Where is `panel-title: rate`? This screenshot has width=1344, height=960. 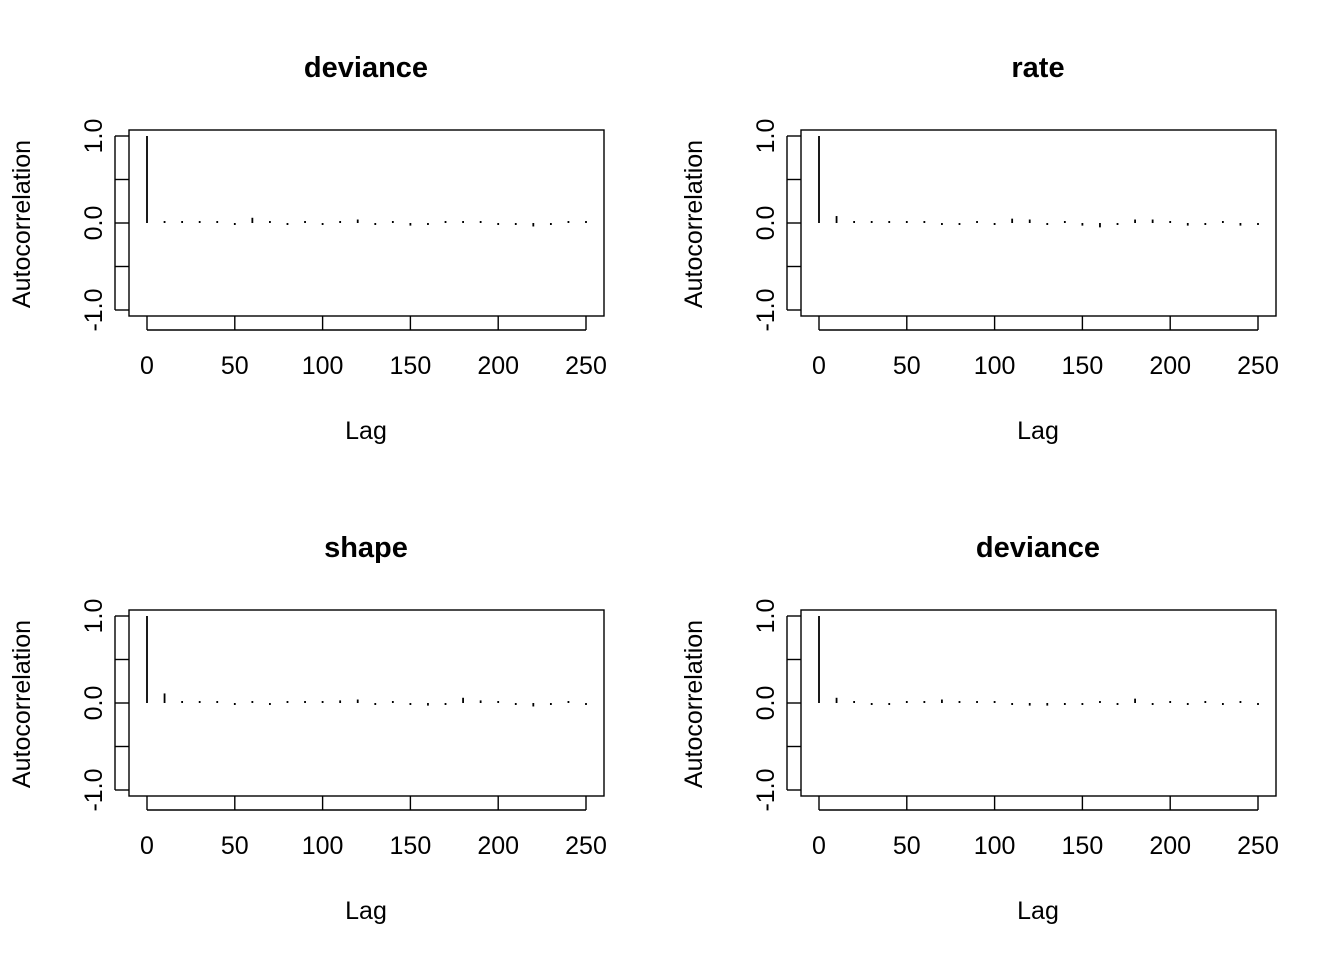
panel-title: rate is located at coordinates (1037, 68).